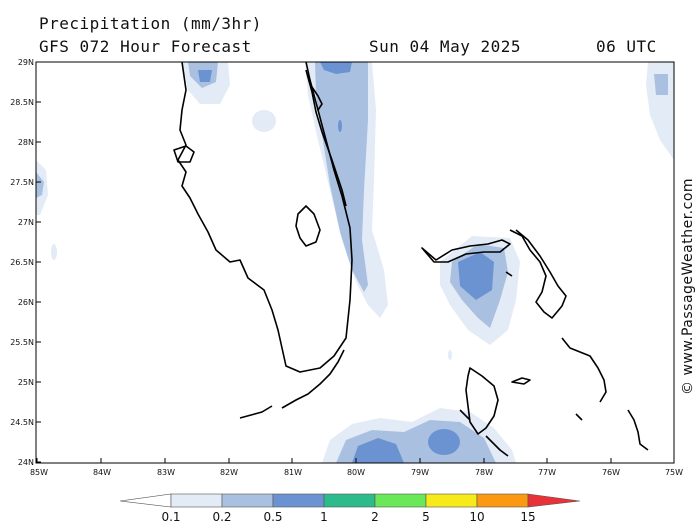  What do you see at coordinates (497, 446) in the screenshot?
I see `exuma-cays` at bounding box center [497, 446].